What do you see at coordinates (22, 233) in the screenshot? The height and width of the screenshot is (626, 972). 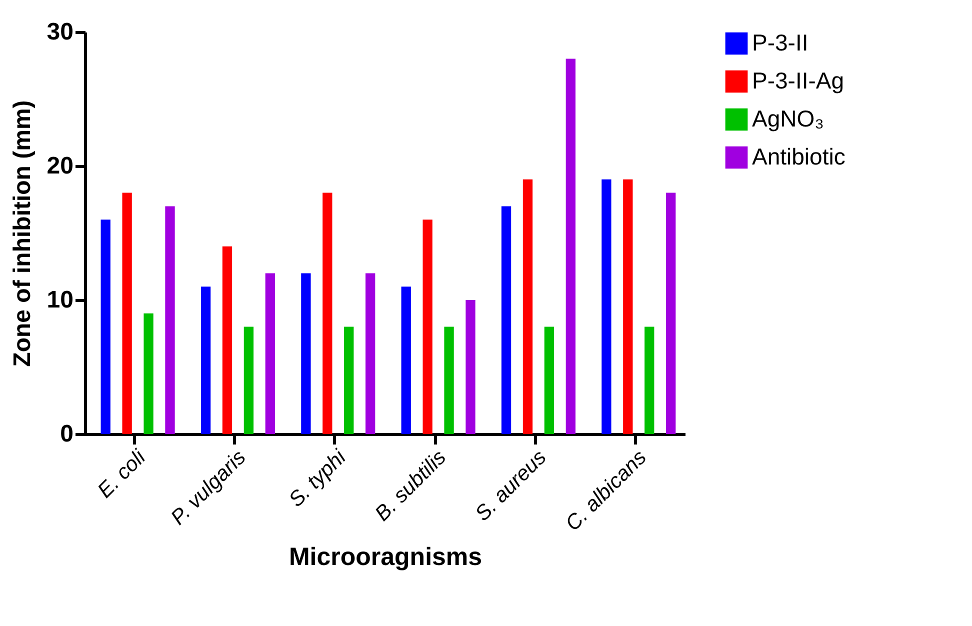 I see `y-axis-title: Zone of inhibition (mm)` at bounding box center [22, 233].